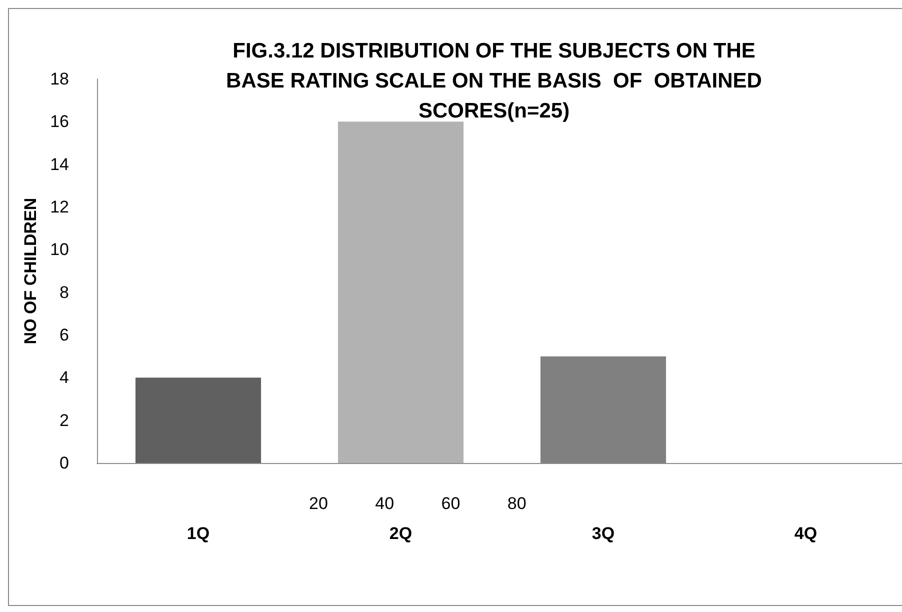  I want to click on chart-title: FIG.3.12 DISTRIBUTION OF THE SUBJECTS ON THE BASE RATING SCALE ON THE BASIS OF OBTAINED SCORES(n=25), so click(494, 81).